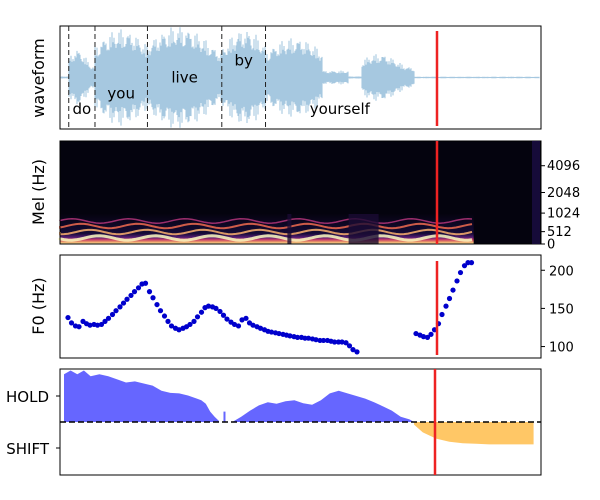 The height and width of the screenshot is (500, 600). What do you see at coordinates (561, 271) in the screenshot?
I see `f0-ytick-200: 200` at bounding box center [561, 271].